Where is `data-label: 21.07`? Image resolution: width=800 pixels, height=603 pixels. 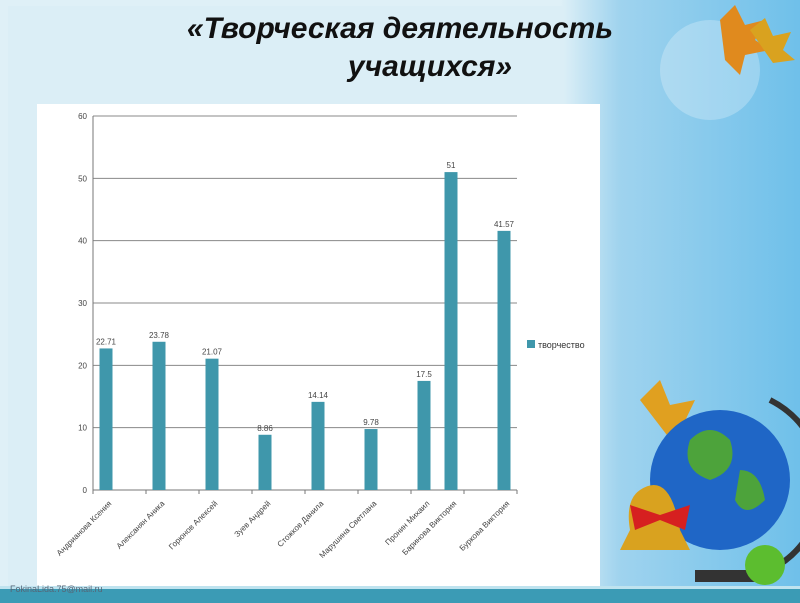 data-label: 21.07 is located at coordinates (212, 352).